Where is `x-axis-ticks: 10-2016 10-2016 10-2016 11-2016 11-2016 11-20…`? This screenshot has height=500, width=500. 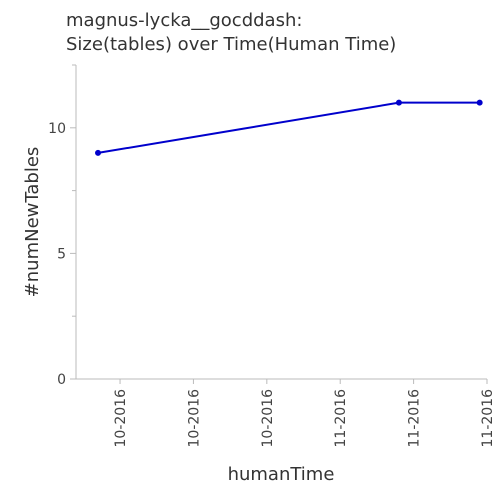 x-axis-ticks: 10-2016 10-2016 10-2016 11-2016 11-2016 11-20… is located at coordinates (304, 413).